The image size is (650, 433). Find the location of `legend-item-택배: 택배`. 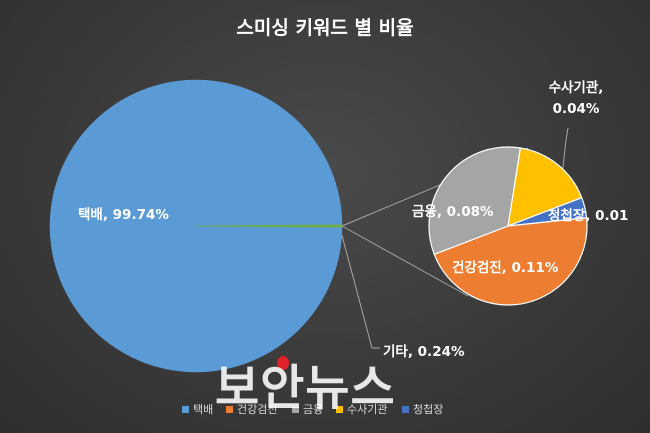

legend-item-택배: 택배 is located at coordinates (197, 409).